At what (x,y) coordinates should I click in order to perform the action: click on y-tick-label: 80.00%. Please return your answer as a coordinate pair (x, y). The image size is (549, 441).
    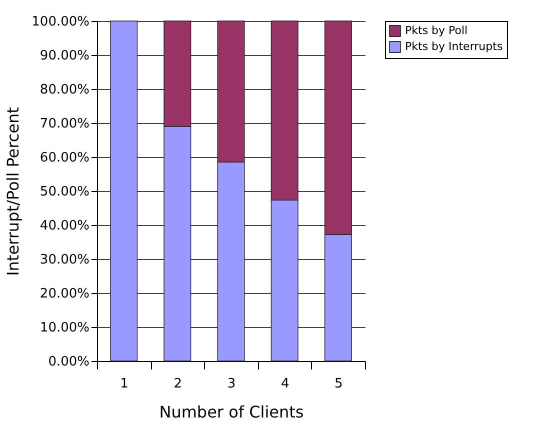
    Looking at the image, I should click on (65, 90).